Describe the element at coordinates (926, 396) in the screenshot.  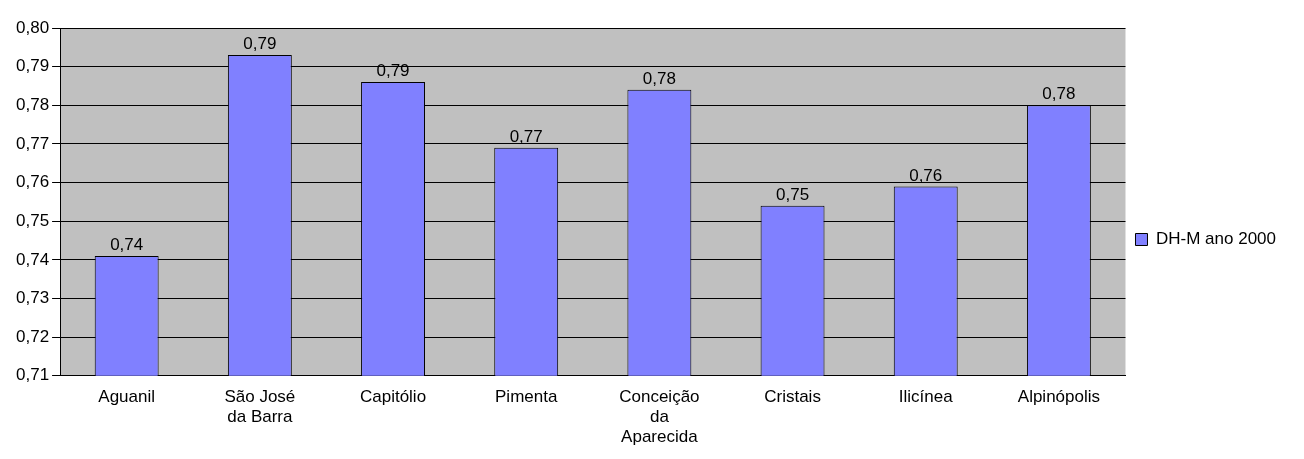
I see `x-tick-label: Ilicínea` at that location.